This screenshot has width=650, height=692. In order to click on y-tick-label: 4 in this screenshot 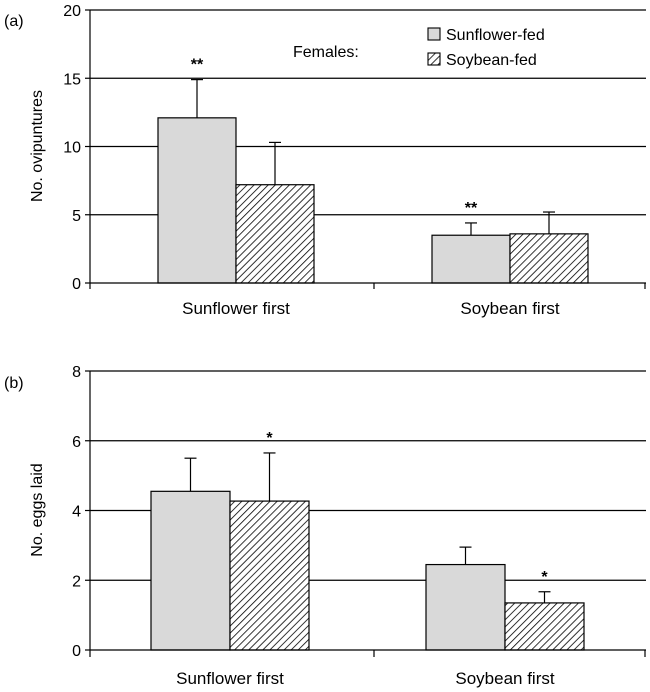, I will do `click(76, 512)`.